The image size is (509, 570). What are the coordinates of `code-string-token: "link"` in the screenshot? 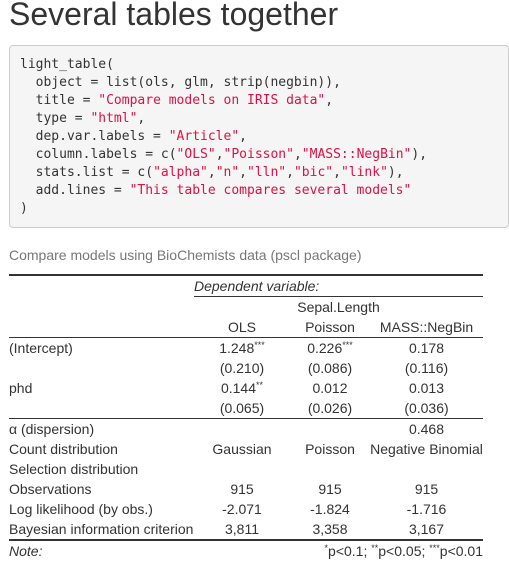 It's located at (364, 172).